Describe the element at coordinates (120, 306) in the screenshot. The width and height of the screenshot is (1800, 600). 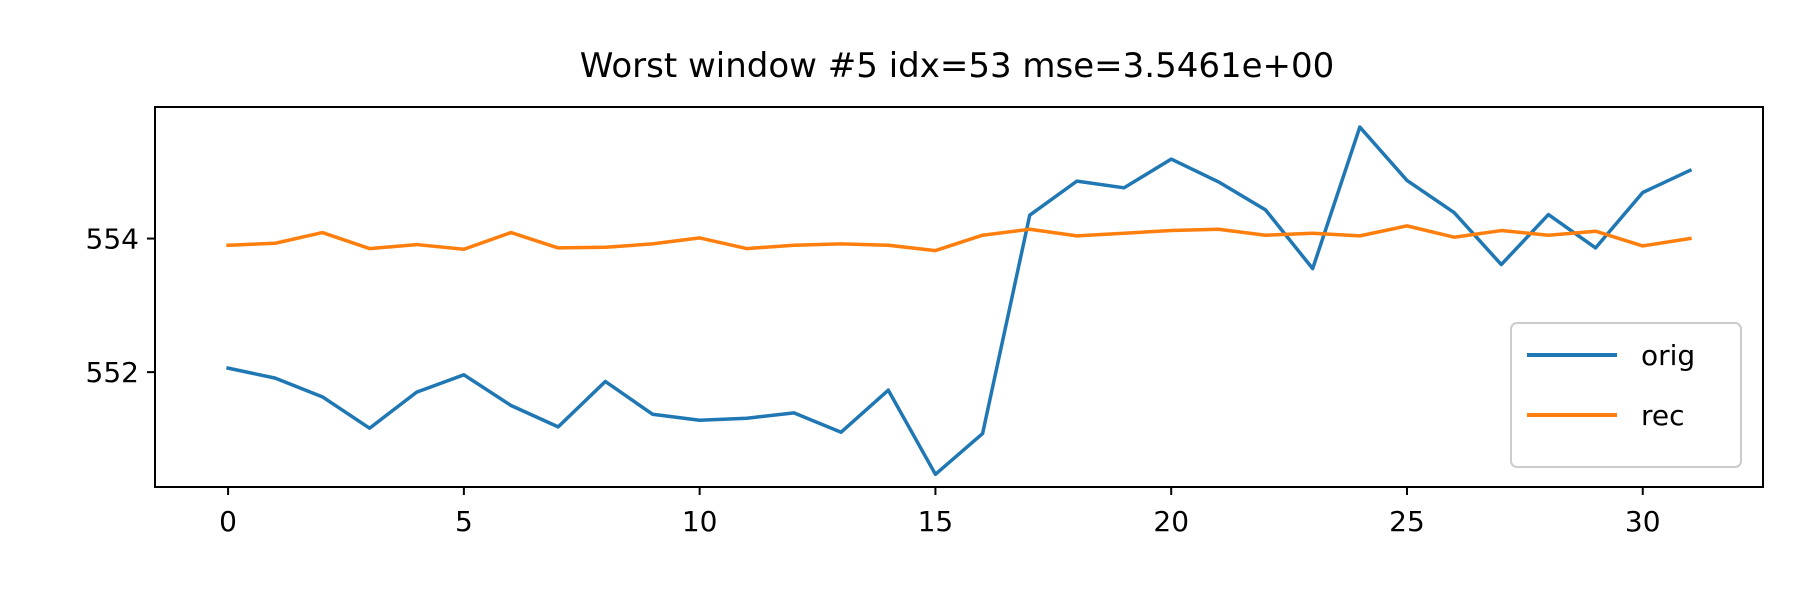
I see `y-axis: 552 554` at that location.